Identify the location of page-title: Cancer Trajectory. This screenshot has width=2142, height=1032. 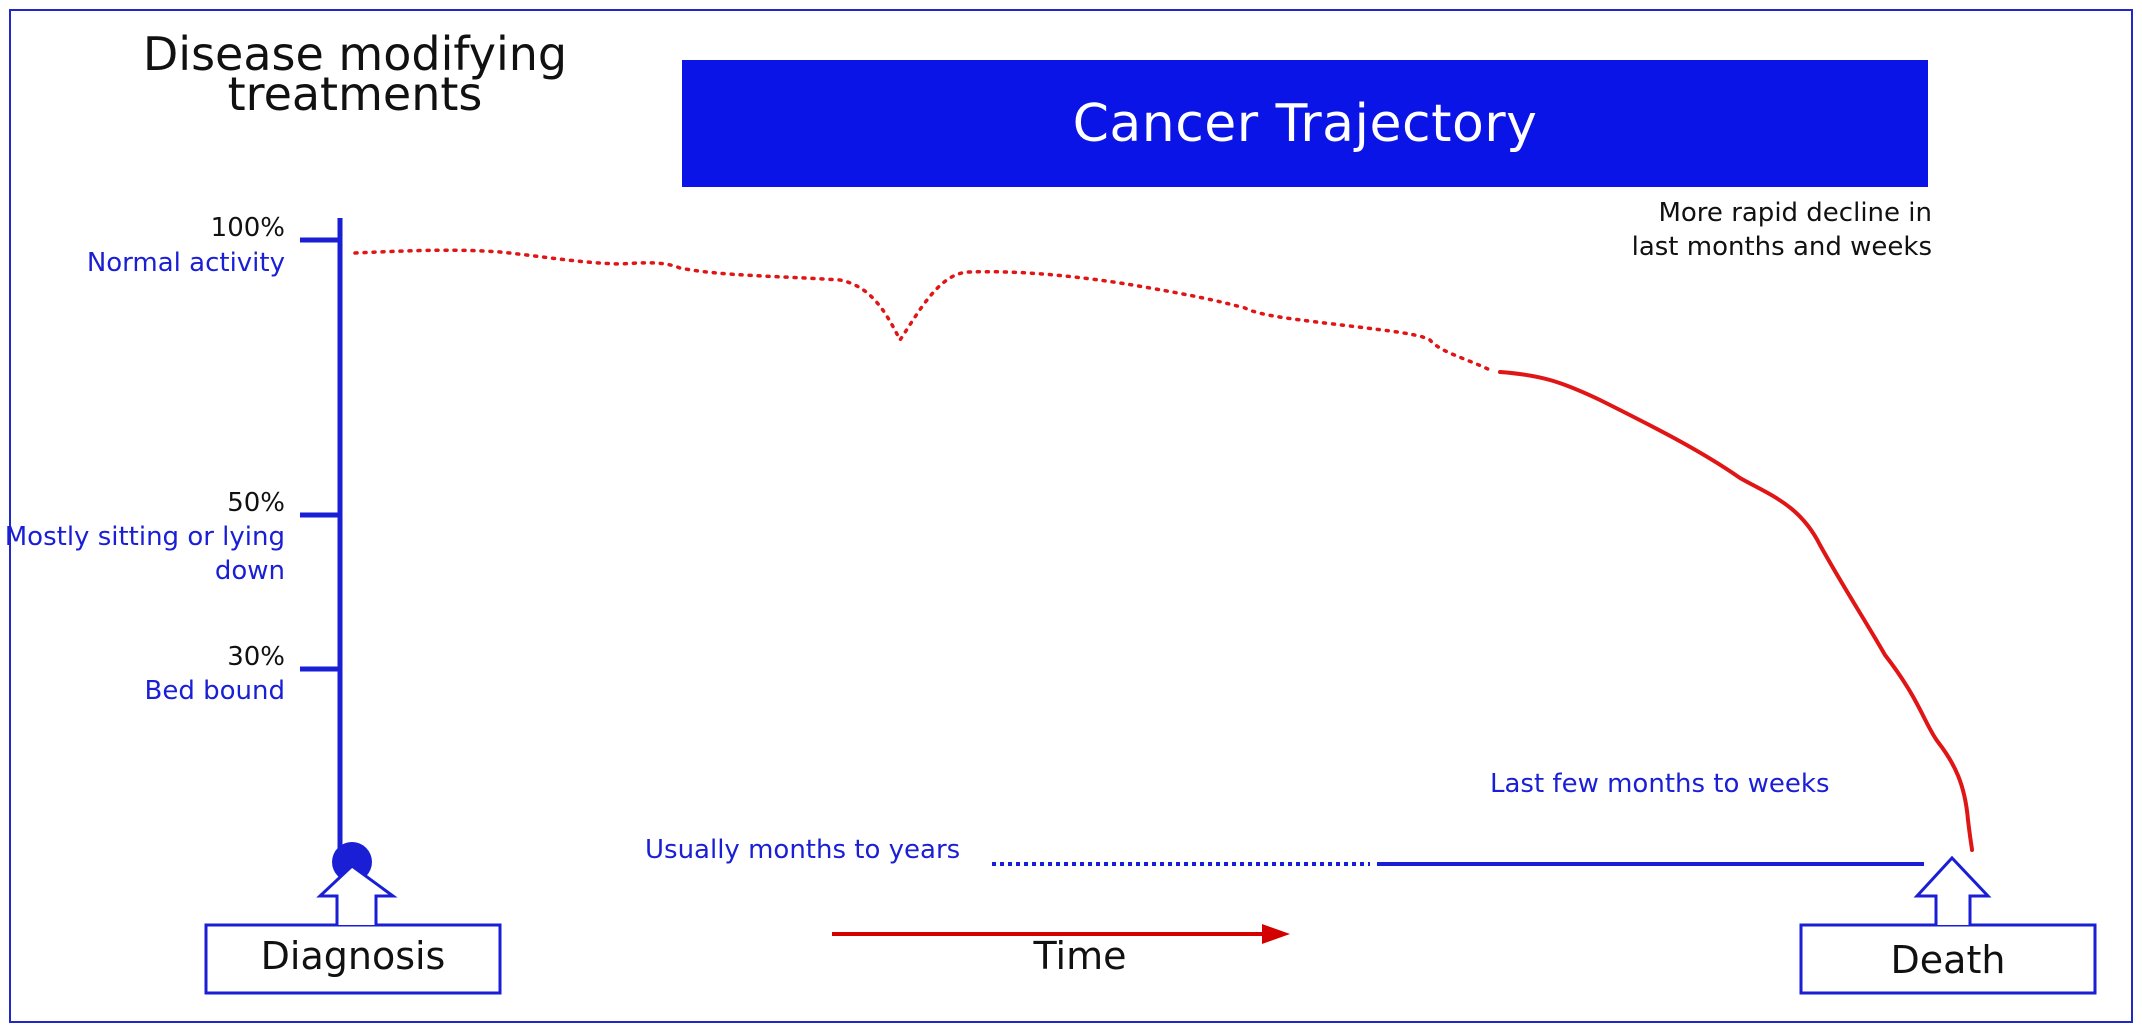
(1305, 123).